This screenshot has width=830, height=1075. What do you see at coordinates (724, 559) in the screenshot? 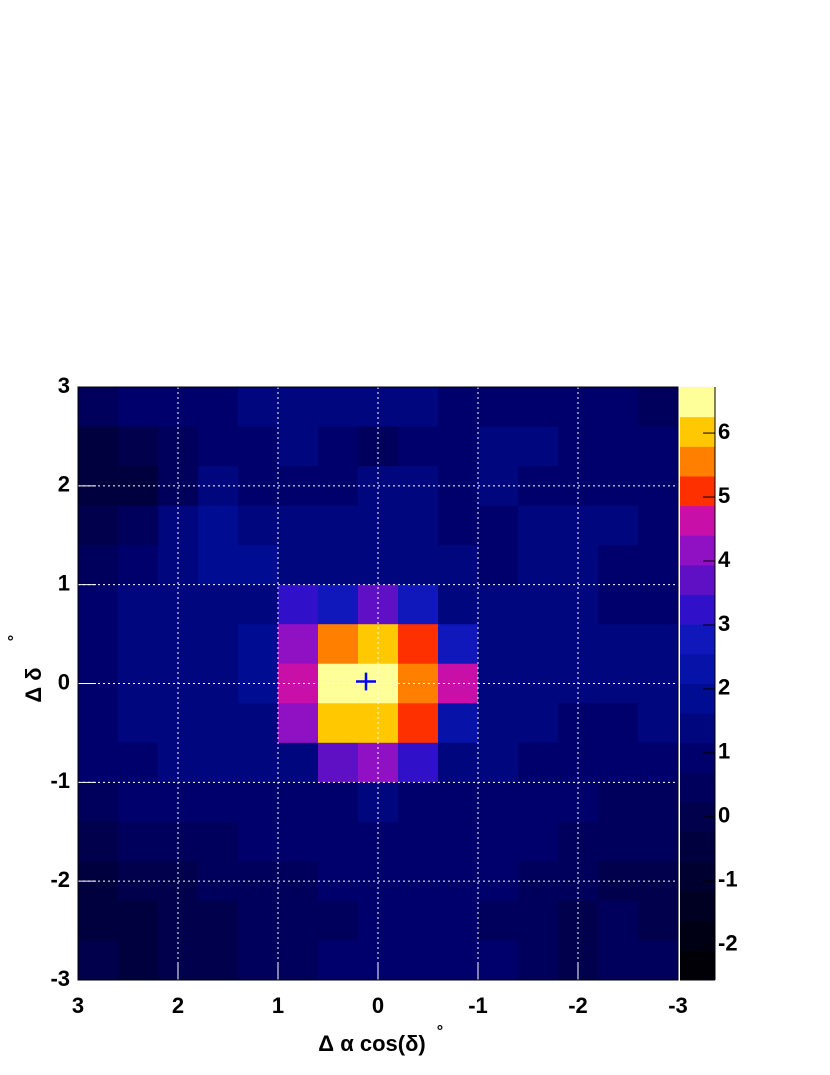
I see `colorbar-tick-label: 4` at bounding box center [724, 559].